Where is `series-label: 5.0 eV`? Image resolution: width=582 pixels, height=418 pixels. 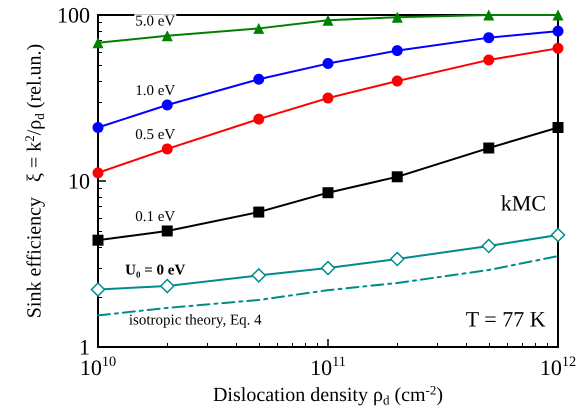
series-label: 5.0 eV is located at coordinates (155, 22).